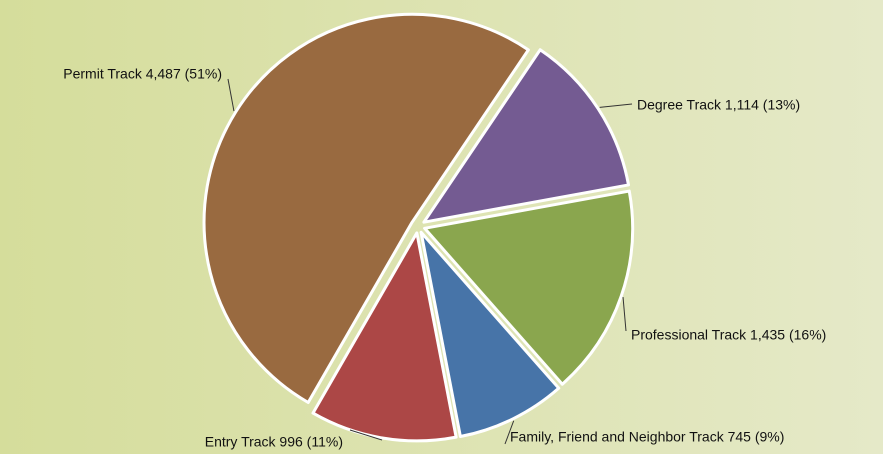  Describe the element at coordinates (728, 335) in the screenshot. I see `slice-label: Professional Track 1,435 (16%)` at that location.